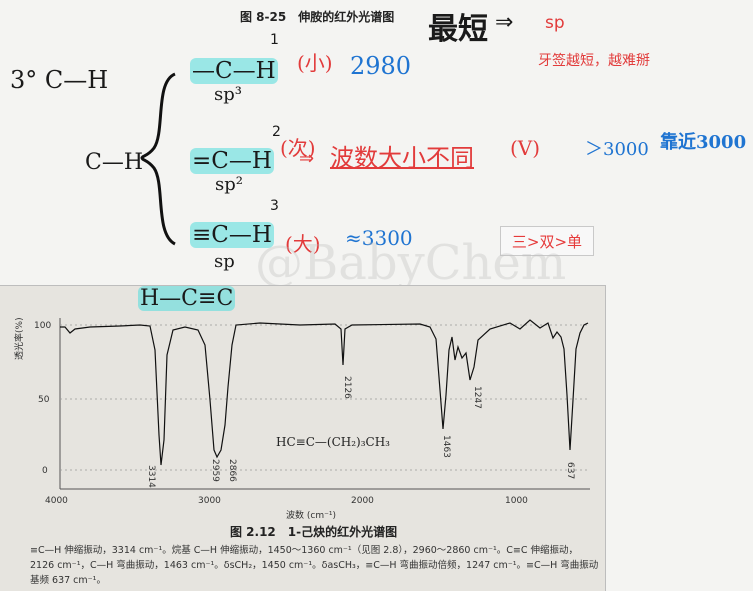 This screenshot has width=753, height=591. Describe the element at coordinates (594, 61) in the screenshot. I see `rule-note: 牙签越短，越难掰` at that location.